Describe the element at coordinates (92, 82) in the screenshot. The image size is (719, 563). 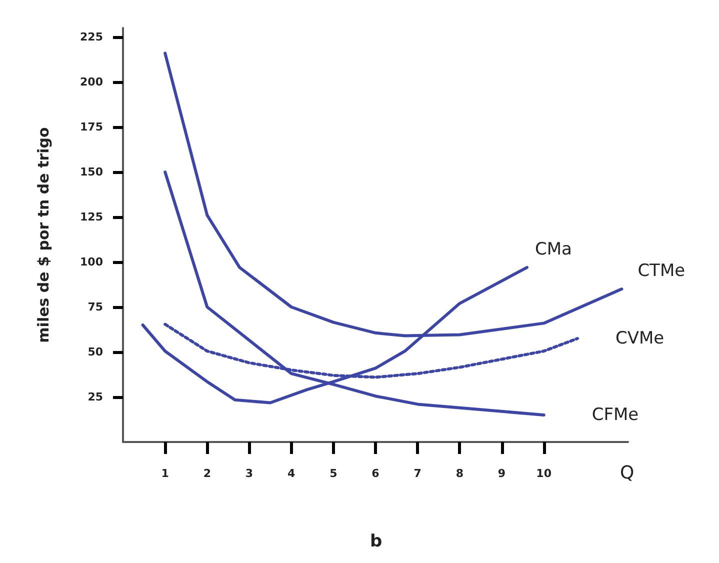
I see `y-tick-label: 200` at that location.